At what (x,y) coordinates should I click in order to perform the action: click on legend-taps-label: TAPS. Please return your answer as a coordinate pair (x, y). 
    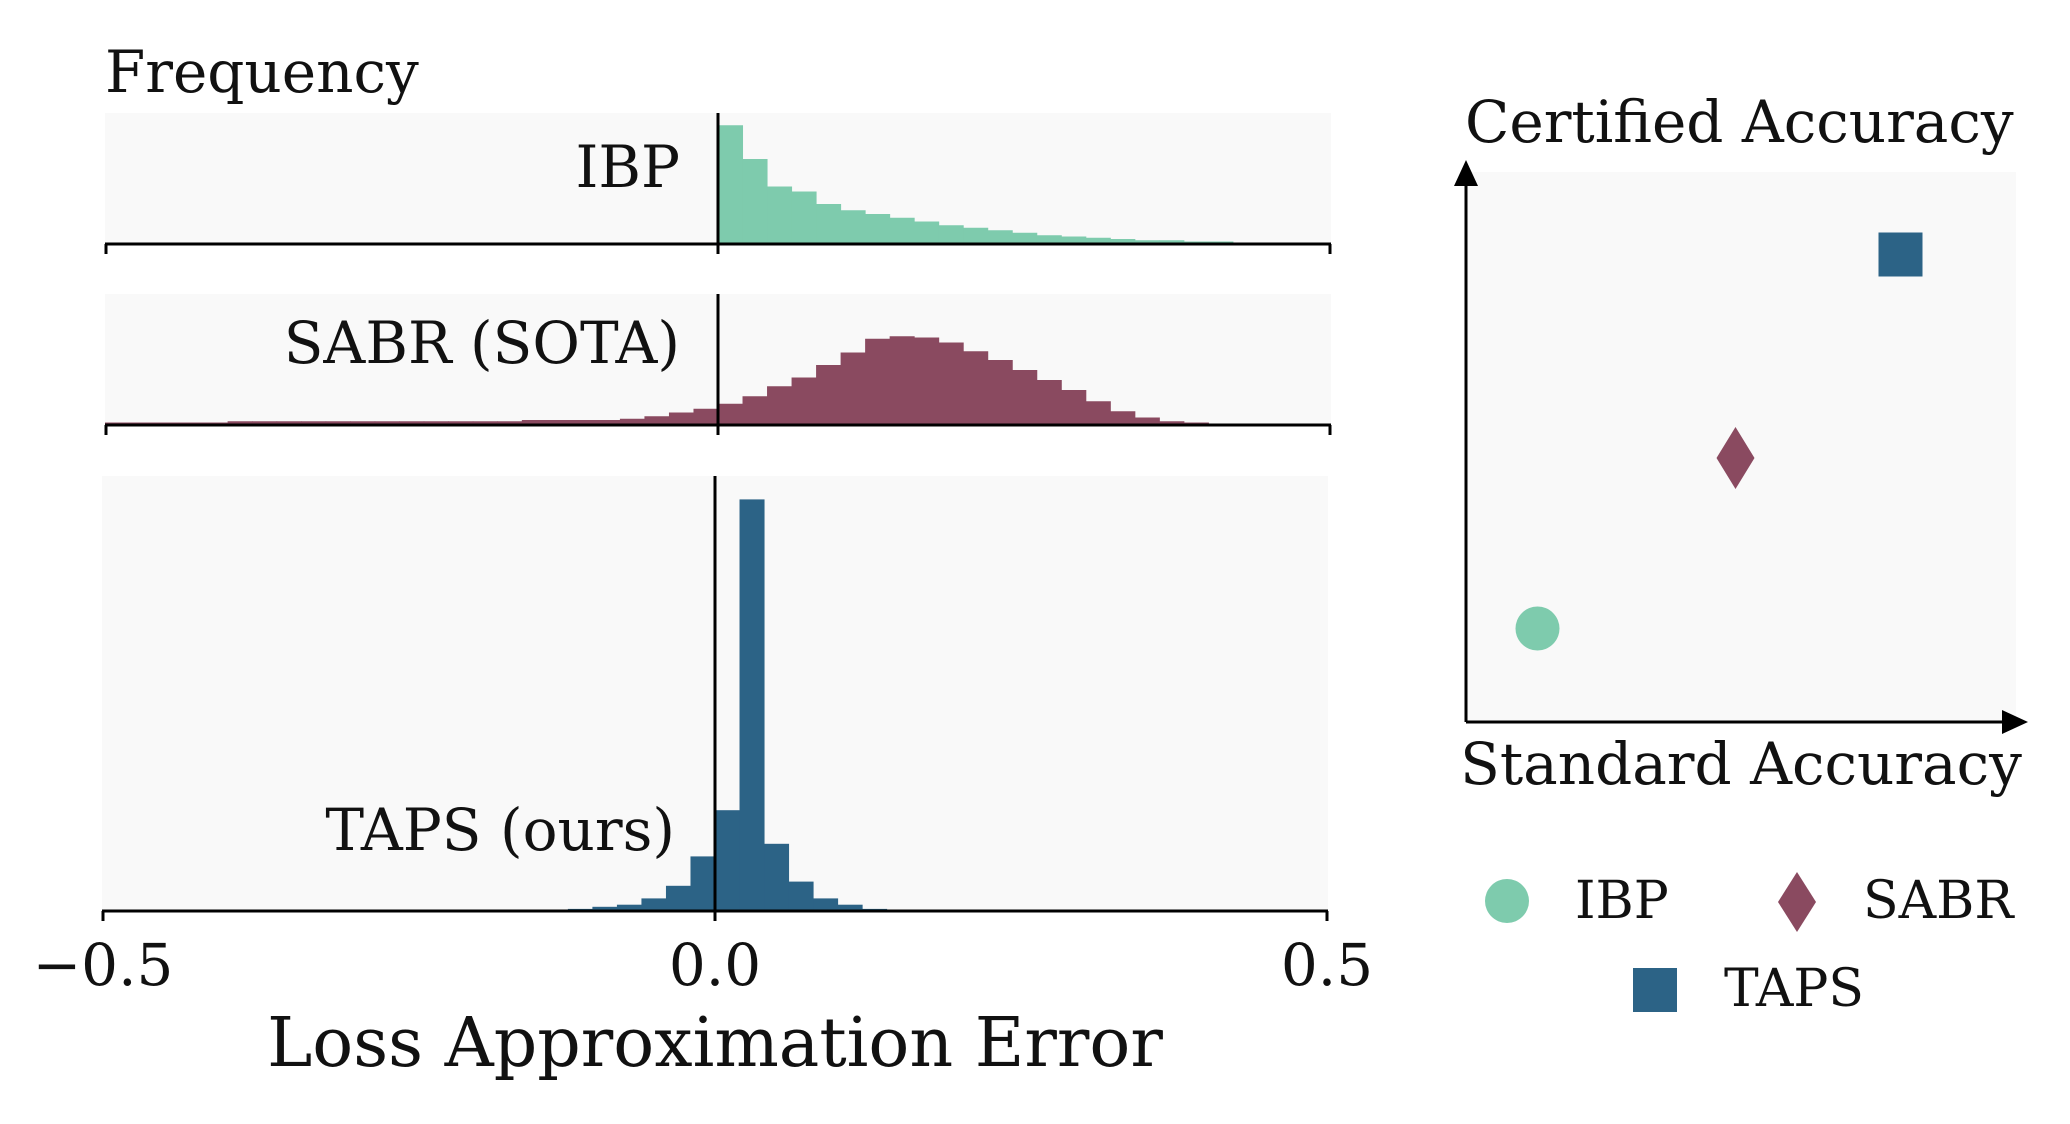
    Looking at the image, I should click on (1794, 989).